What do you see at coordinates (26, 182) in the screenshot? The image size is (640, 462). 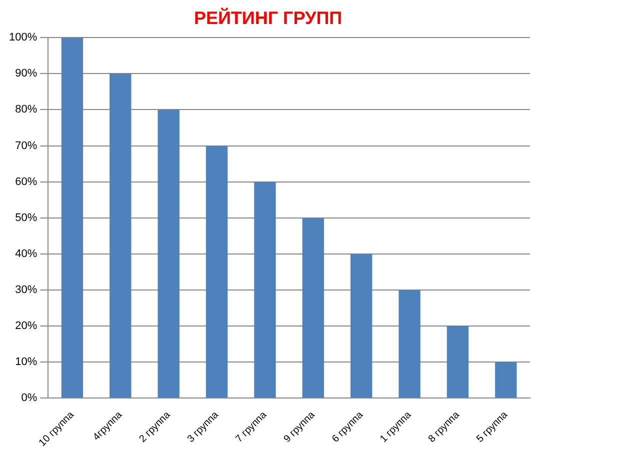 I see `y-tick-label: 60%` at bounding box center [26, 182].